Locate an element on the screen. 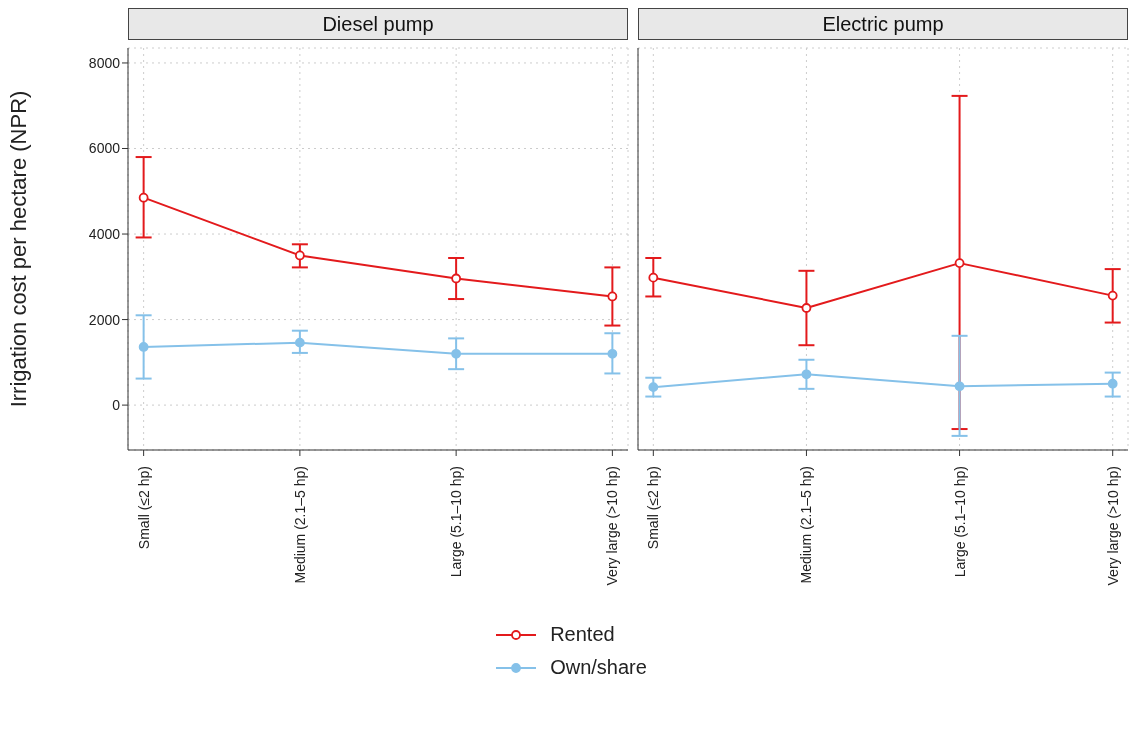 This screenshot has width=1134, height=729. y-tick-label: 2000 is located at coordinates (104, 319).